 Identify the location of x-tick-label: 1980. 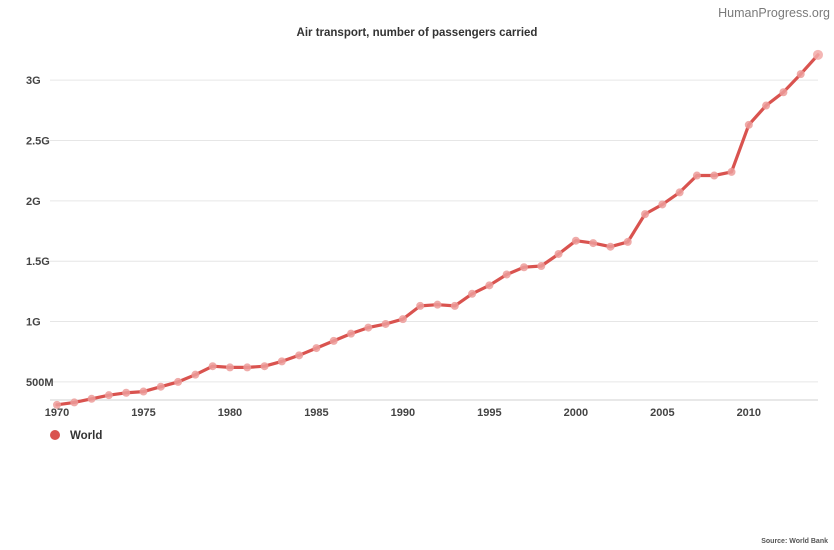
(230, 413).